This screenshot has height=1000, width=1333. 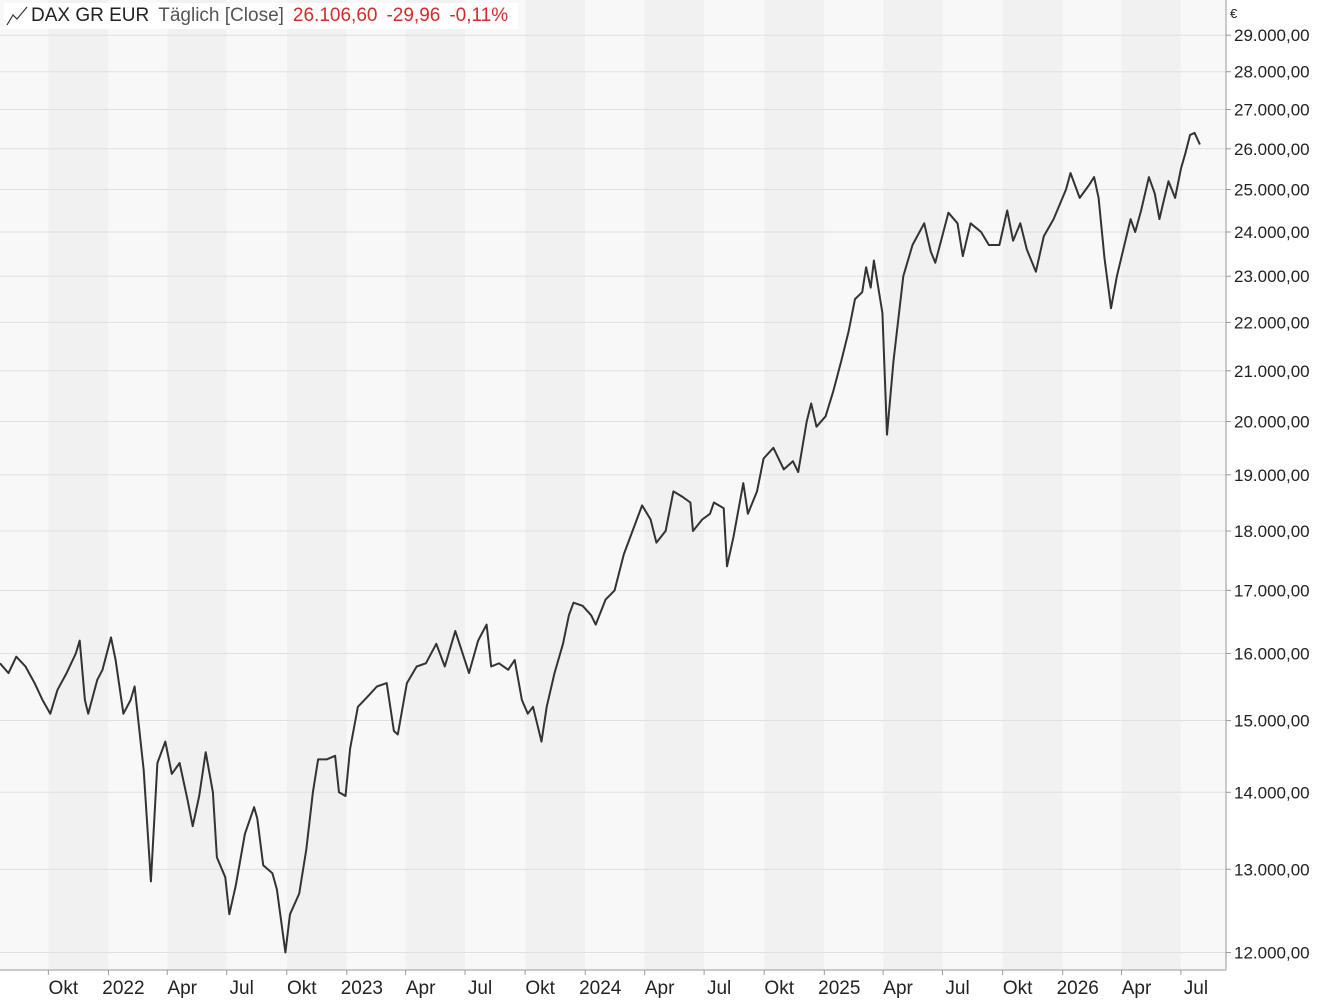 What do you see at coordinates (1272, 110) in the screenshot?
I see `y-tick-label: 27.000,00` at bounding box center [1272, 110].